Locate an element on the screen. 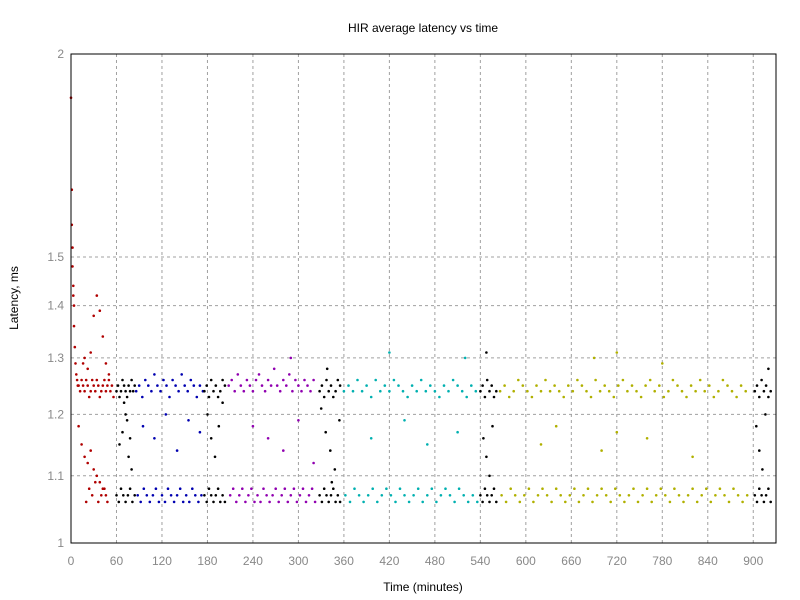 The width and height of the screenshot is (800, 600). x-tick-label: 480 is located at coordinates (435, 561).